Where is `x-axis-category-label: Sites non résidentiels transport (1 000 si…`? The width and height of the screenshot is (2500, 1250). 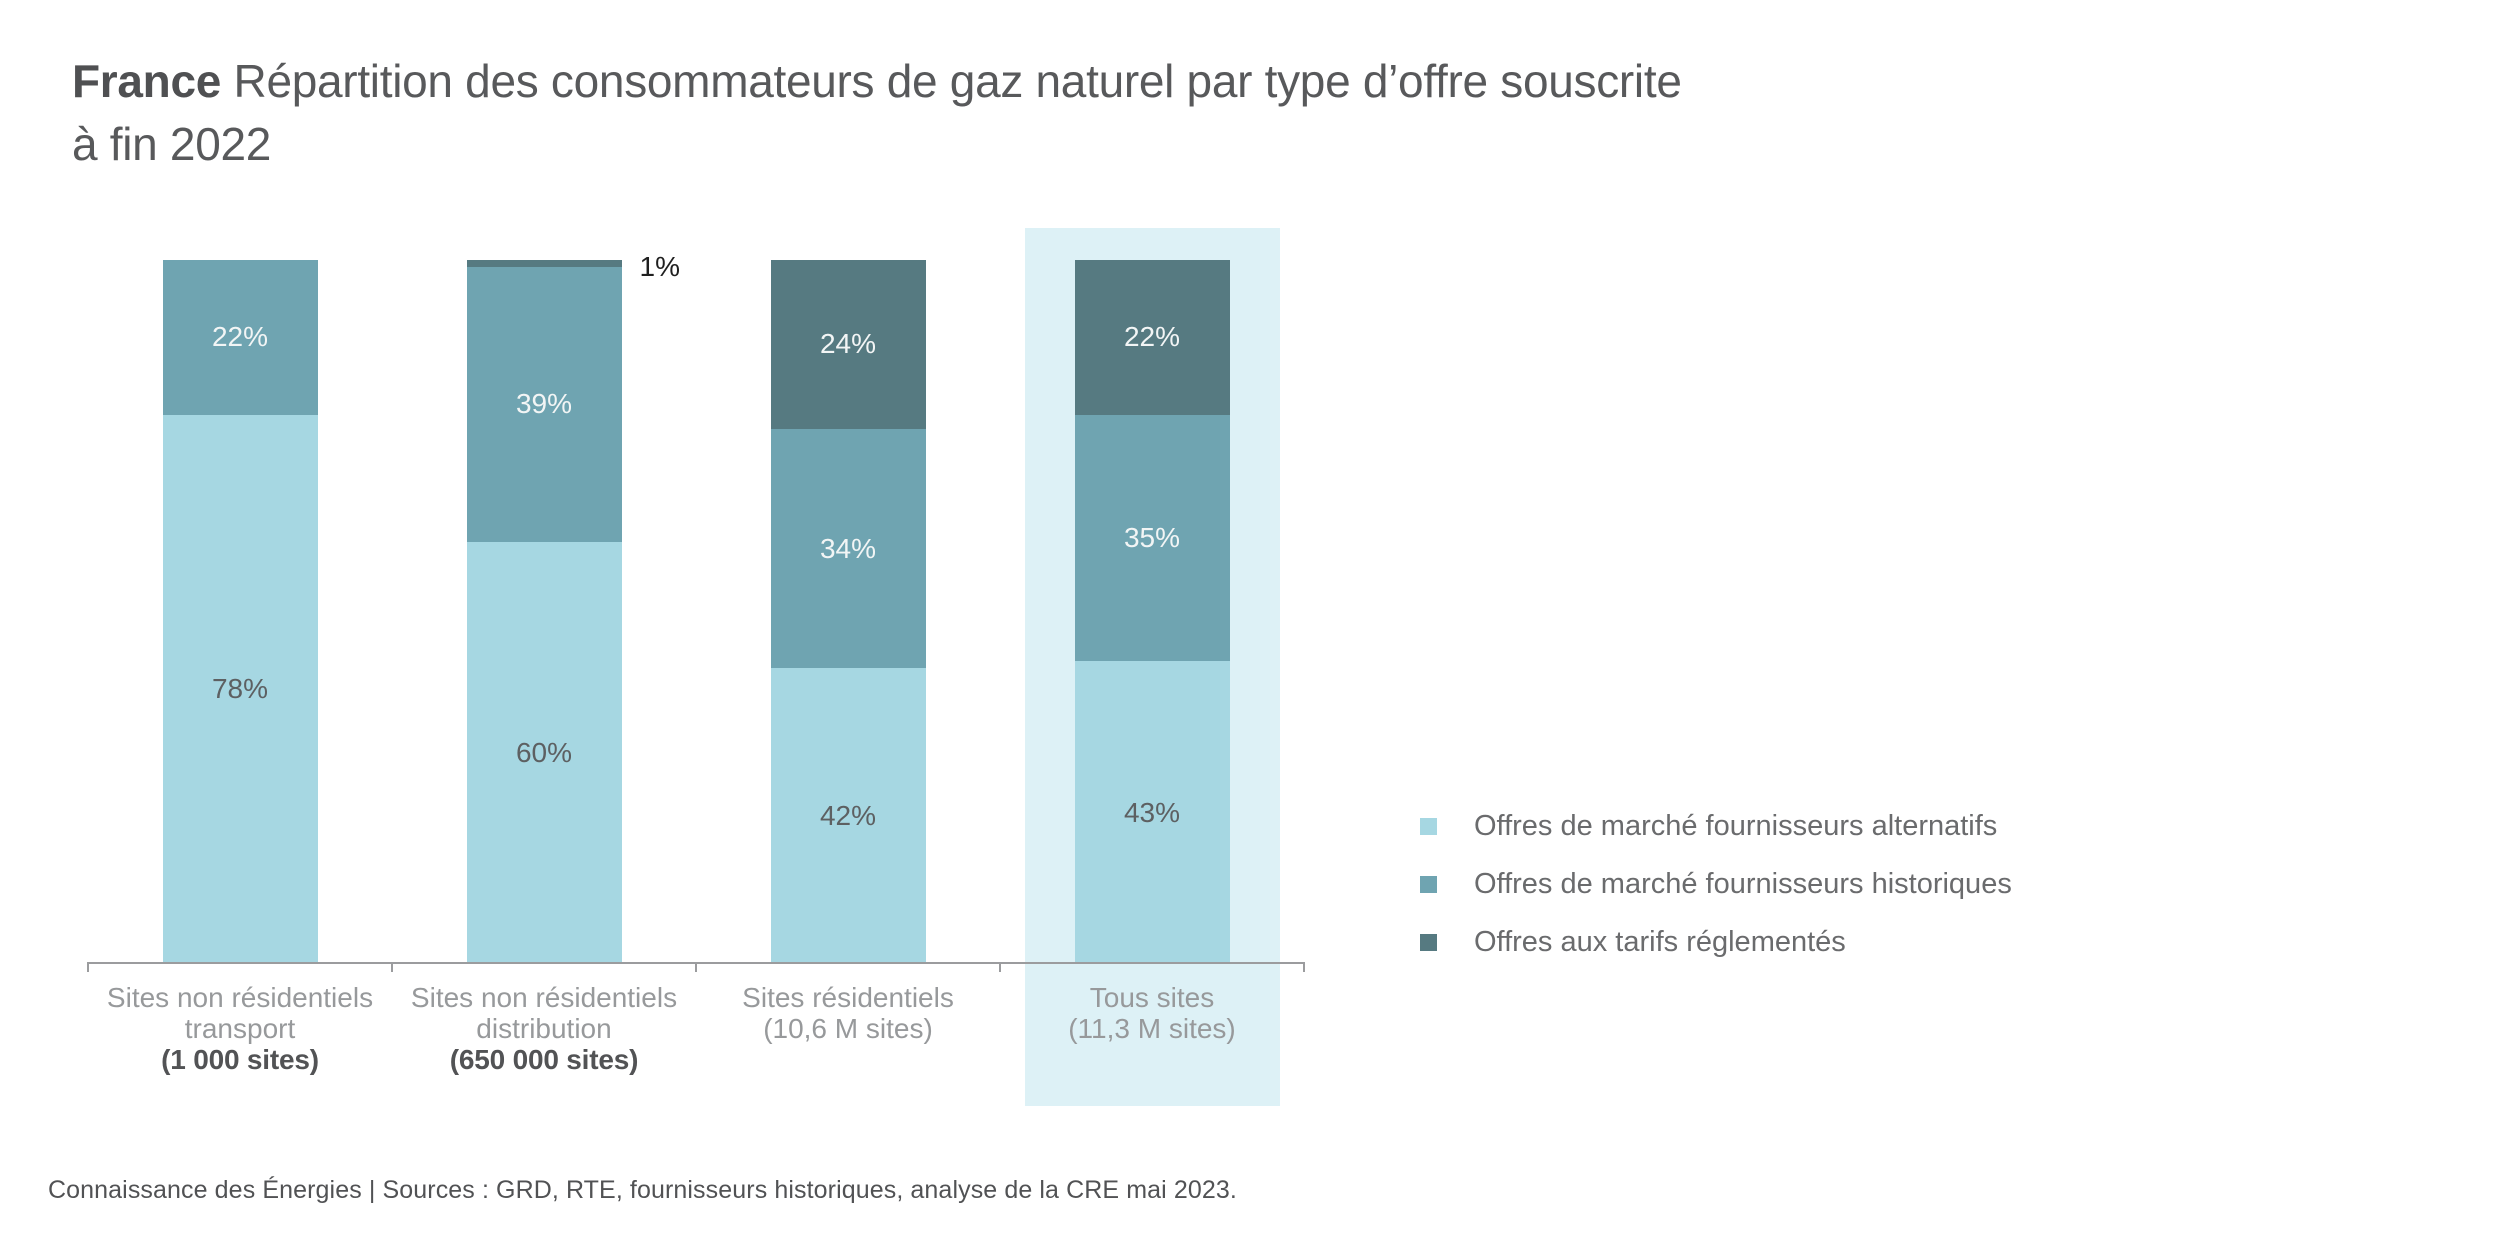
x-axis-category-label: Sites non résidentiels transport (1 000 si… is located at coordinates (240, 1028).